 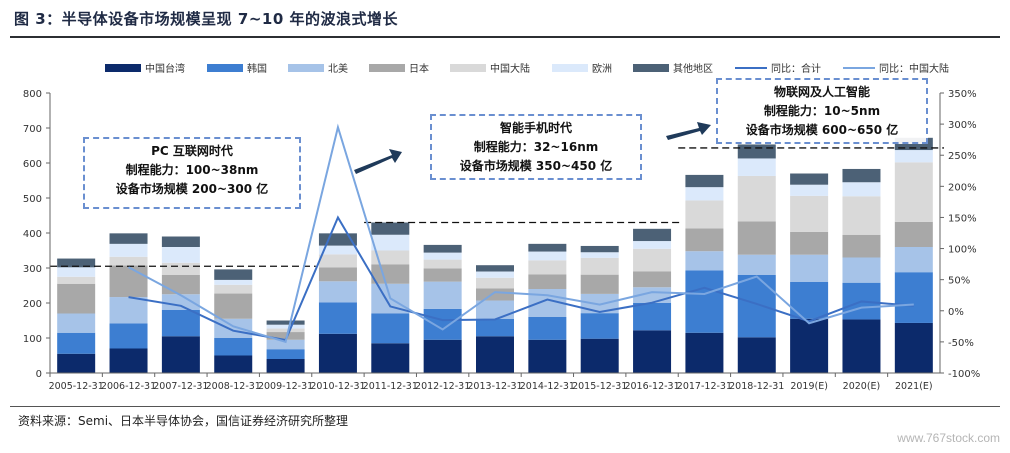 I want to click on annotation-market: 设备市场规模 200~300 亿, so click(x=192, y=189).